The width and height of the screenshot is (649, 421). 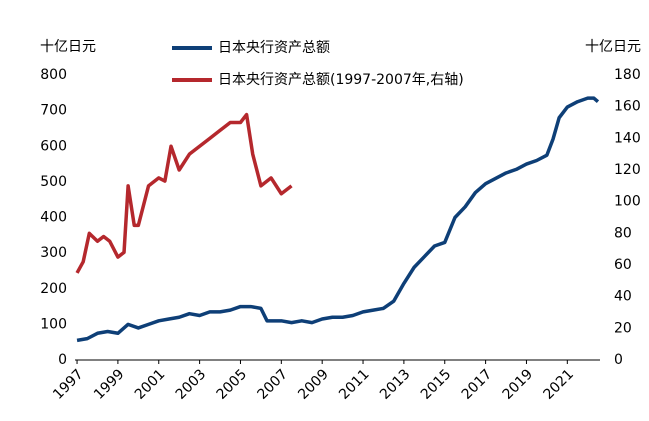 I want to click on y2-tick-label: 40, so click(x=623, y=297).